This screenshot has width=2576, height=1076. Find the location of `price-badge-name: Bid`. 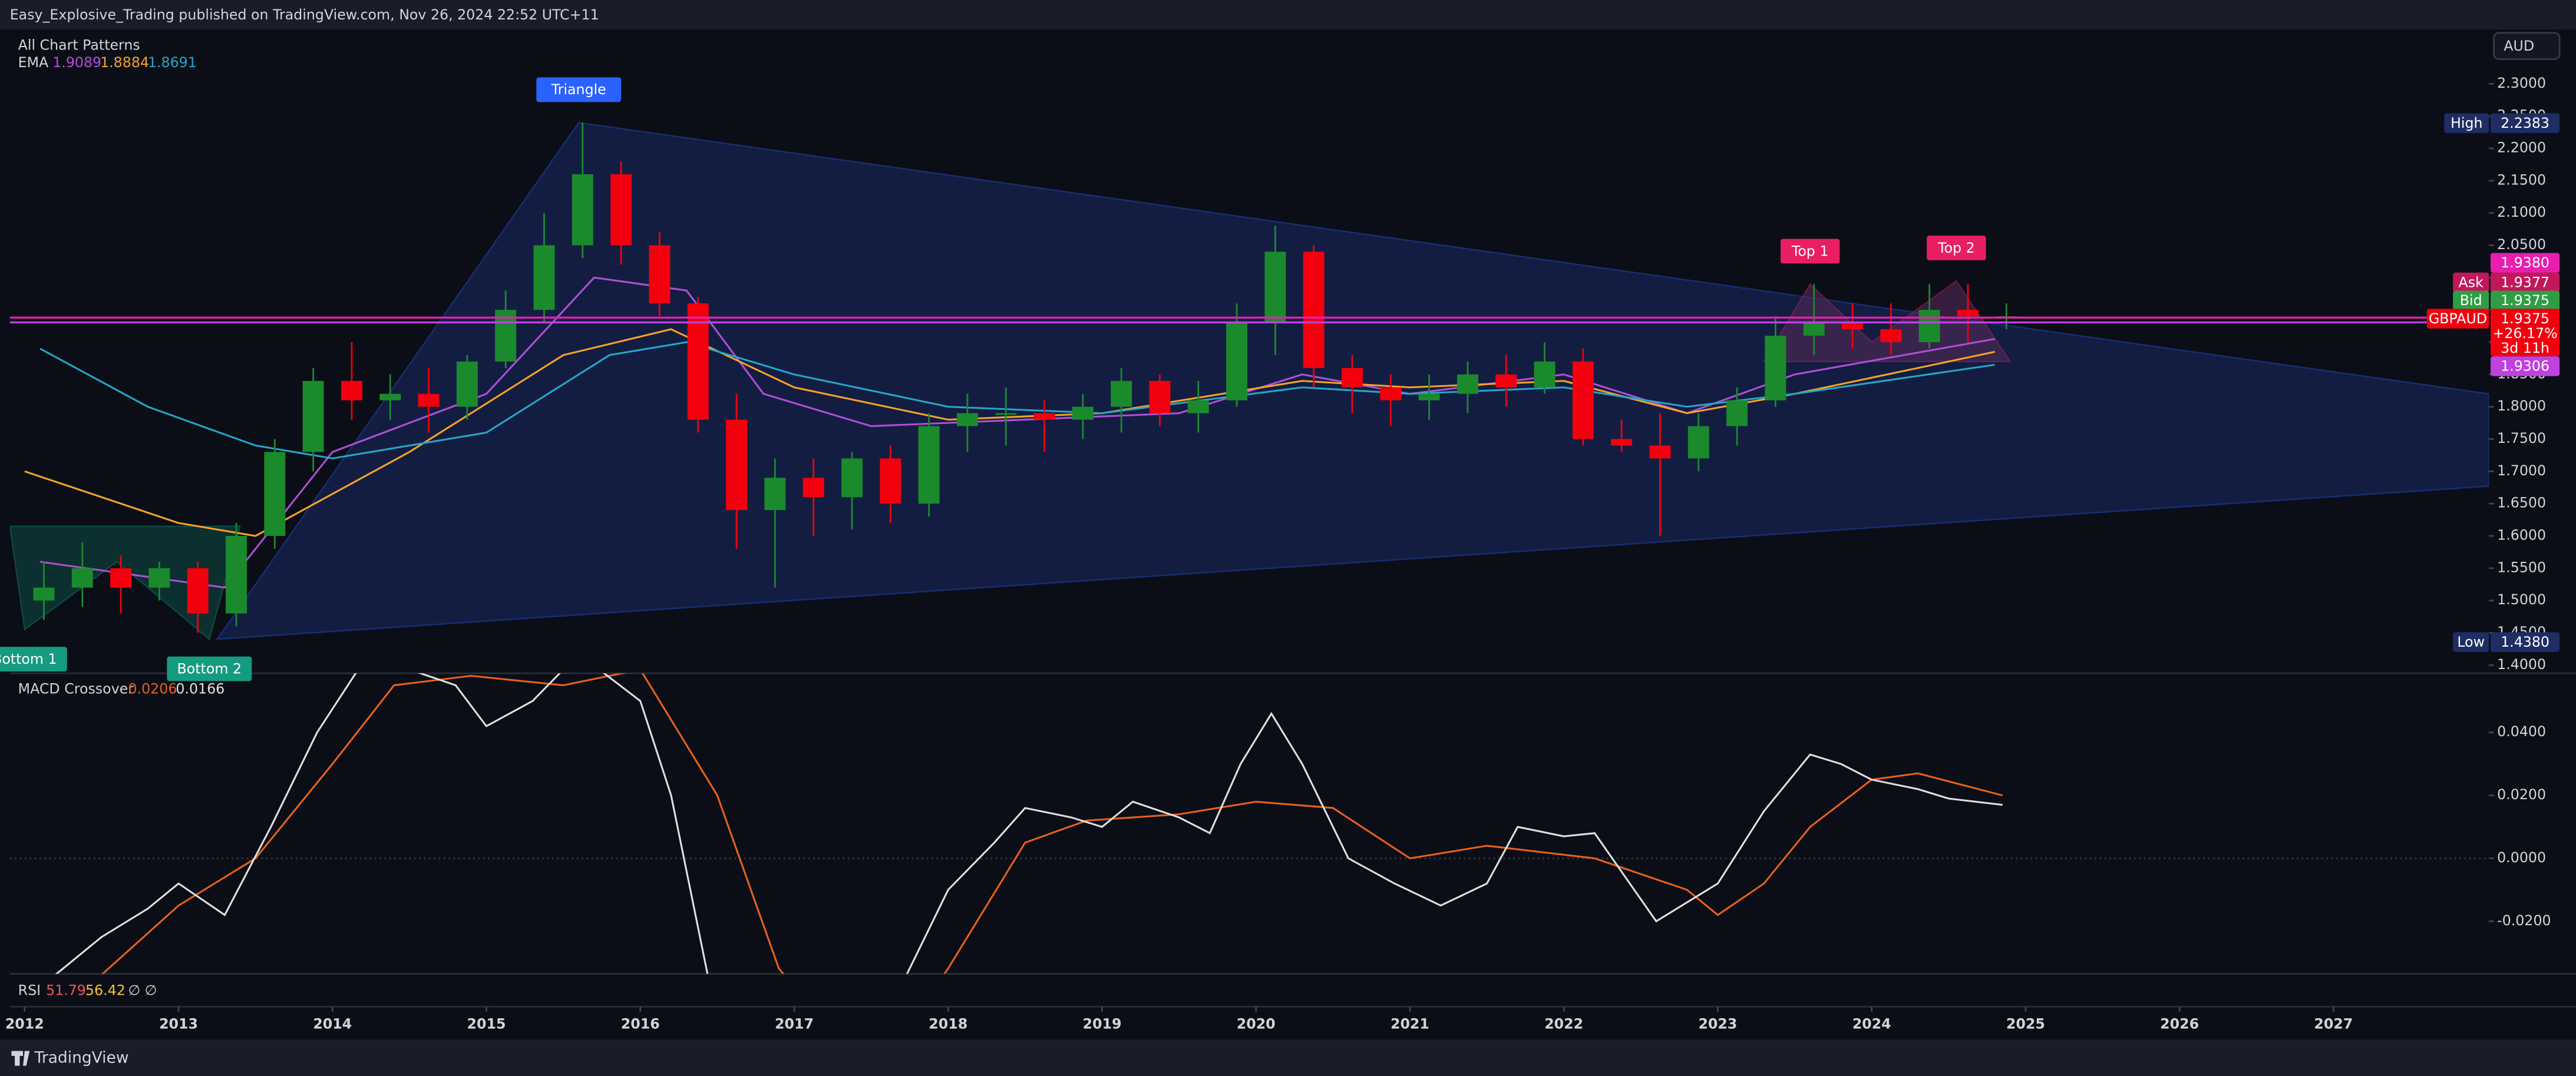

price-badge-name: Bid is located at coordinates (2471, 300).